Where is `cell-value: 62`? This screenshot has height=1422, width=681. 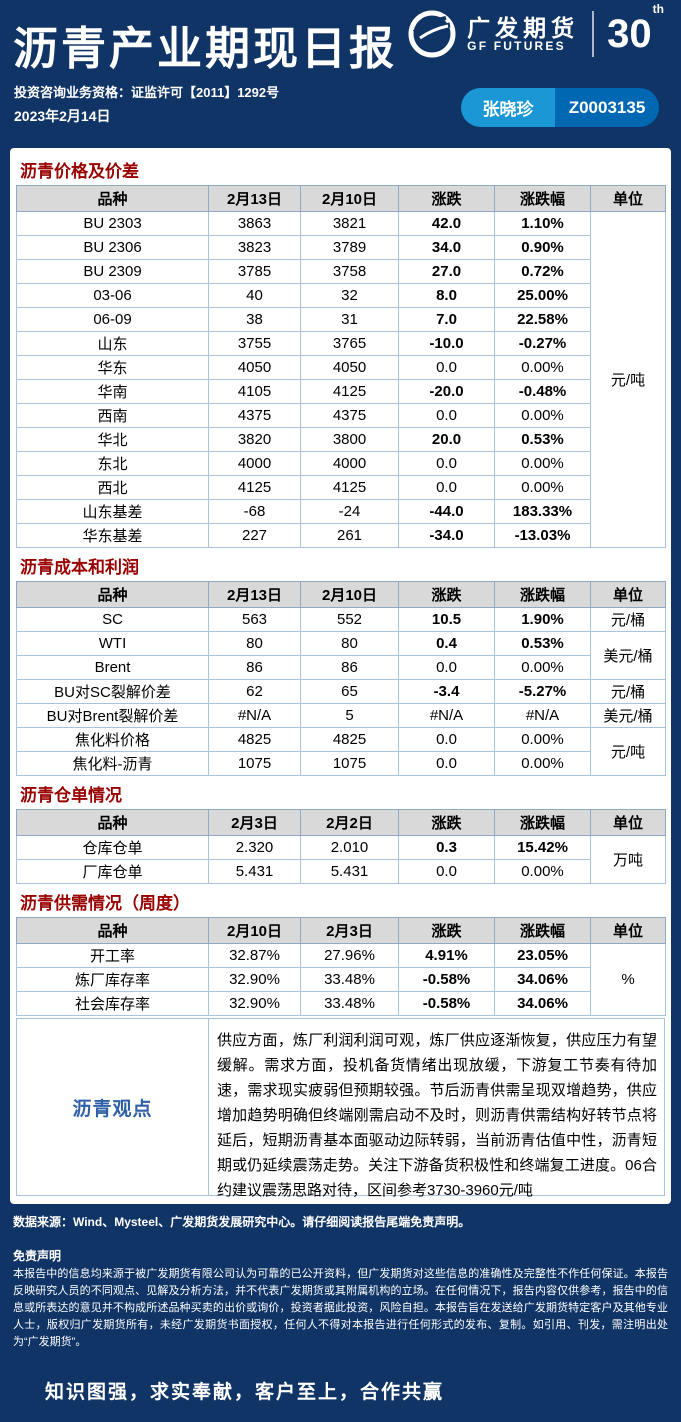
cell-value: 62 is located at coordinates (254, 691).